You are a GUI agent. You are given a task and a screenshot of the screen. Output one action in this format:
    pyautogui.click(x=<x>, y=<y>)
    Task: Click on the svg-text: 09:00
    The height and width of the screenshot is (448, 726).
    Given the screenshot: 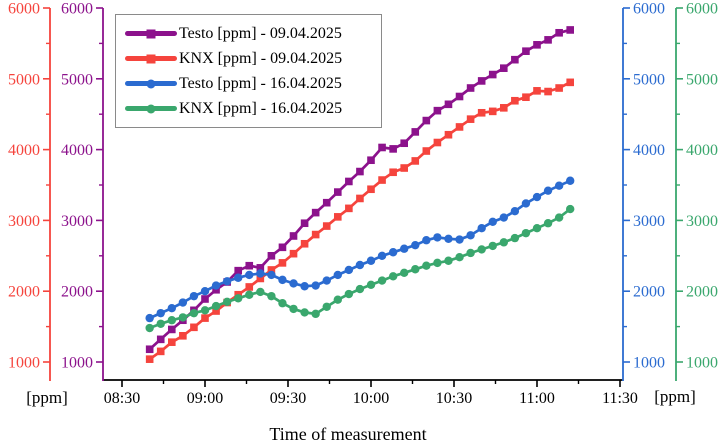 What is the action you would take?
    pyautogui.click(x=205, y=398)
    